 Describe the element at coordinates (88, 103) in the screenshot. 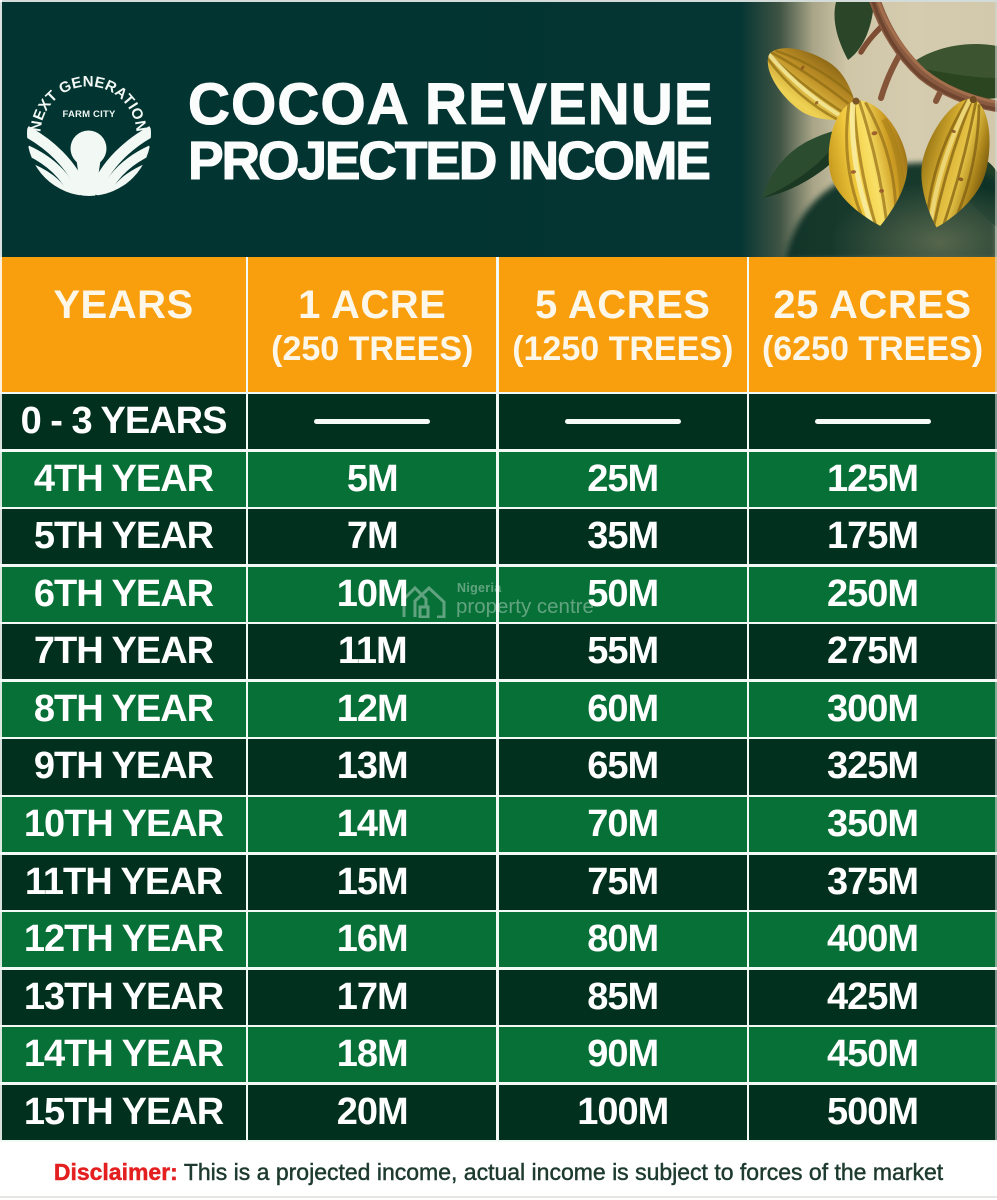

I see `svg-text: NEXT GENERATION` at that location.